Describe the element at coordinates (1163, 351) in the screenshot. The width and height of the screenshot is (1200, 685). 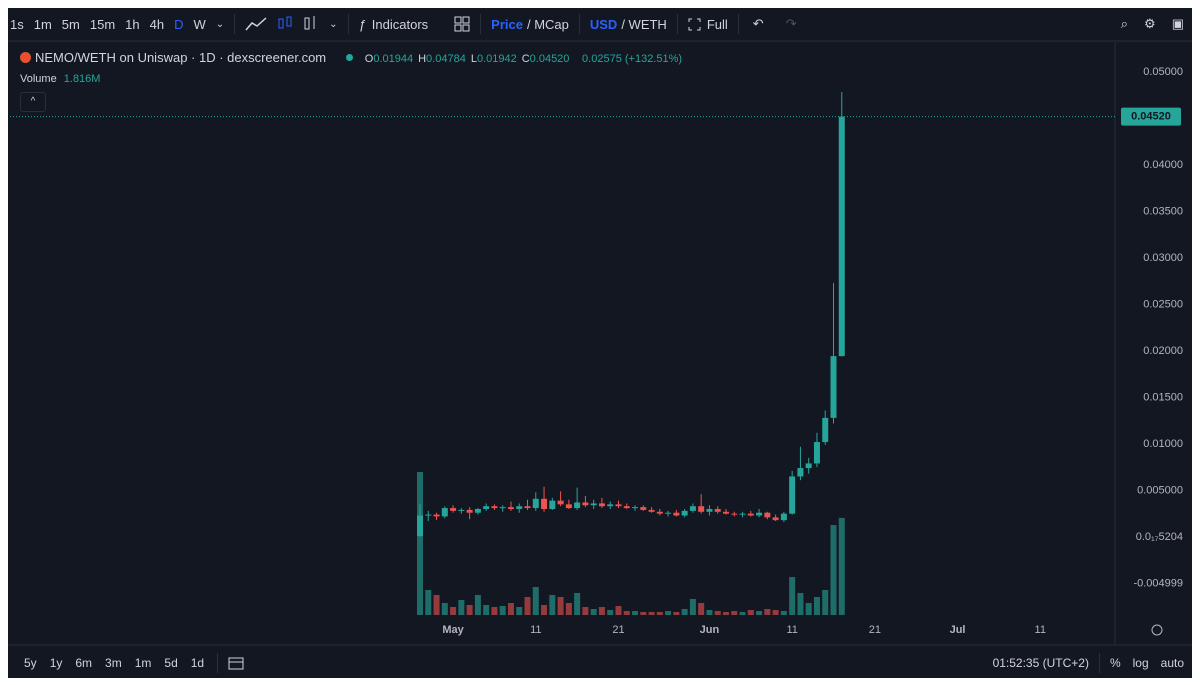
I see `y-tick-label: 0.02000` at that location.